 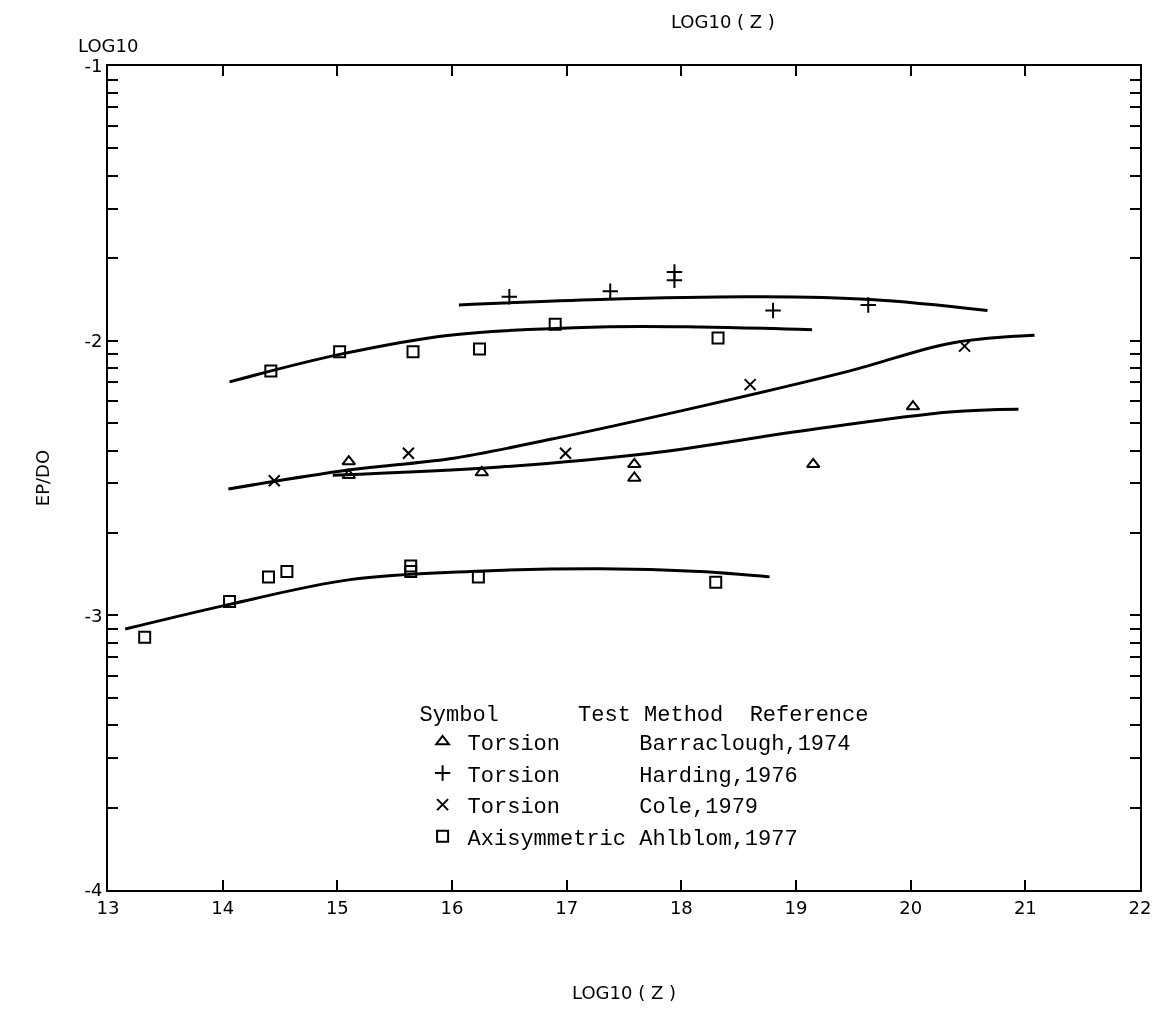 I want to click on x-tick-label: 15, so click(x=337, y=907).